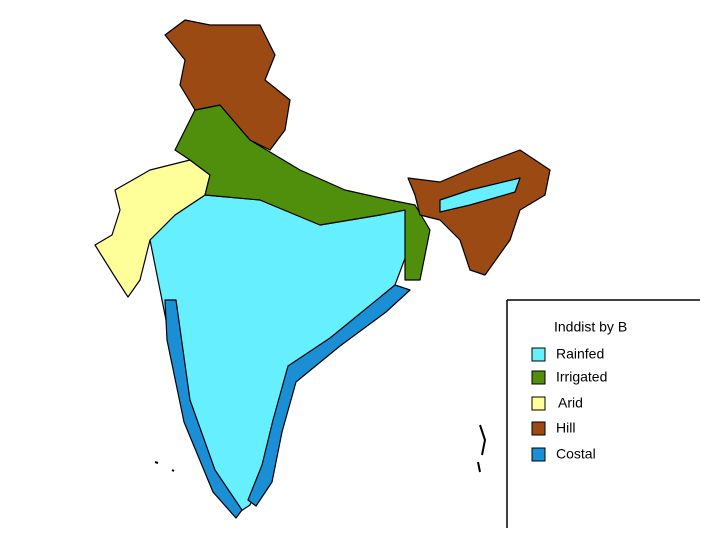 The height and width of the screenshot is (540, 720). I want to click on legend-title: Inddist by B, so click(590, 327).